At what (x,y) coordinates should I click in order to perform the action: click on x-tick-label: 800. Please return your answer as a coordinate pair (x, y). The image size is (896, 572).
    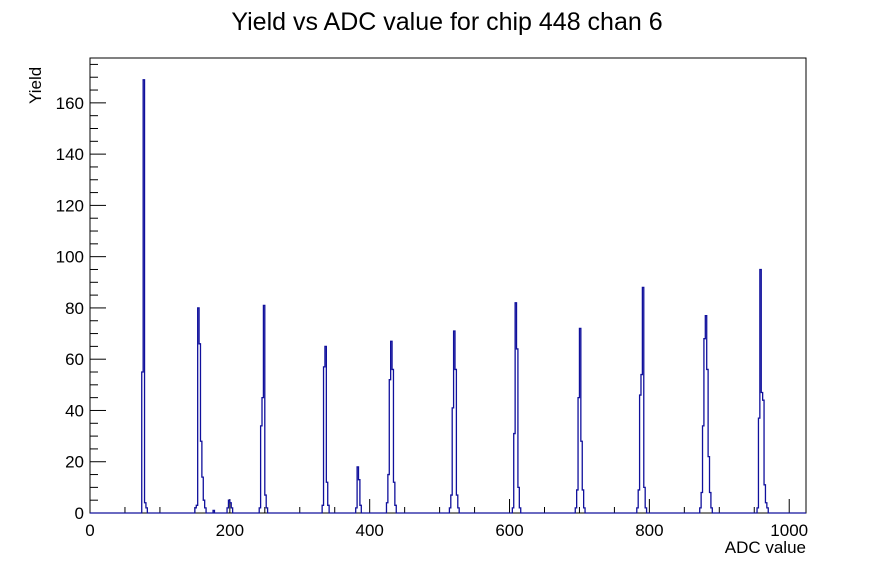
    Looking at the image, I should click on (649, 530).